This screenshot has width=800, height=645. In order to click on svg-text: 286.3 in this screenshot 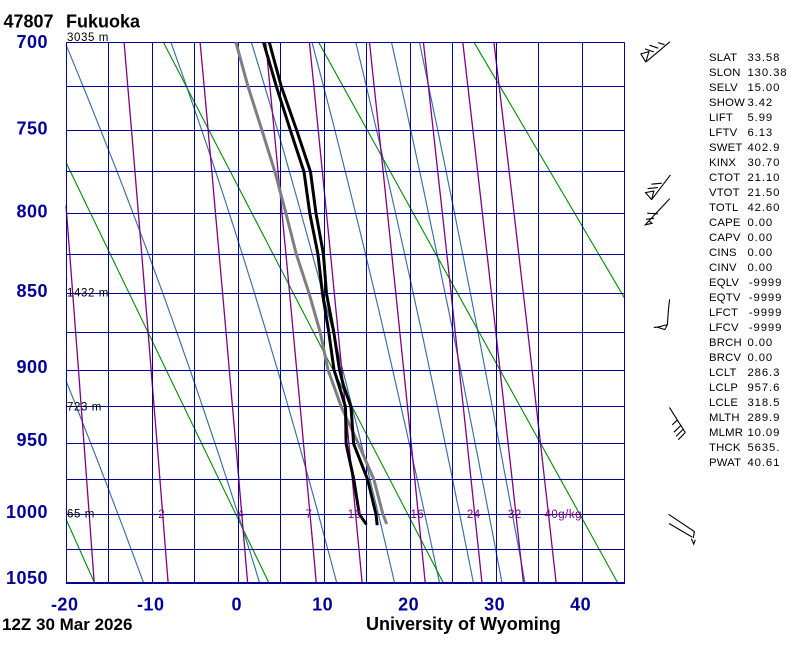, I will do `click(764, 373)`.